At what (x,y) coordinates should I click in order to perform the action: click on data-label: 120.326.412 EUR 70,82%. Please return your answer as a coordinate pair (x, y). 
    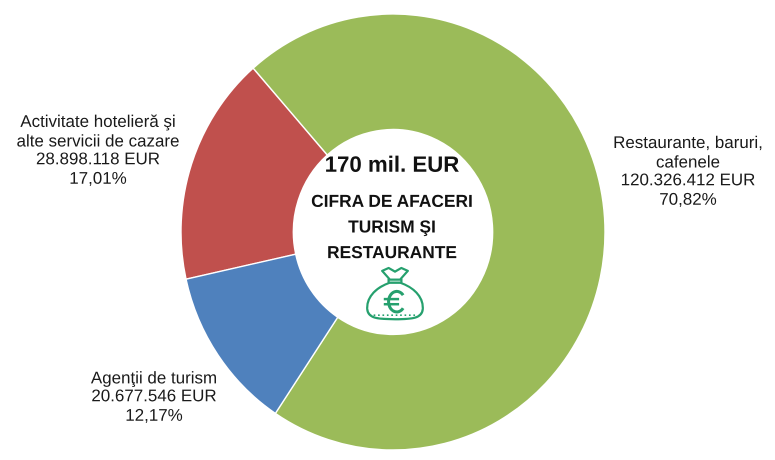
    Looking at the image, I should click on (688, 190).